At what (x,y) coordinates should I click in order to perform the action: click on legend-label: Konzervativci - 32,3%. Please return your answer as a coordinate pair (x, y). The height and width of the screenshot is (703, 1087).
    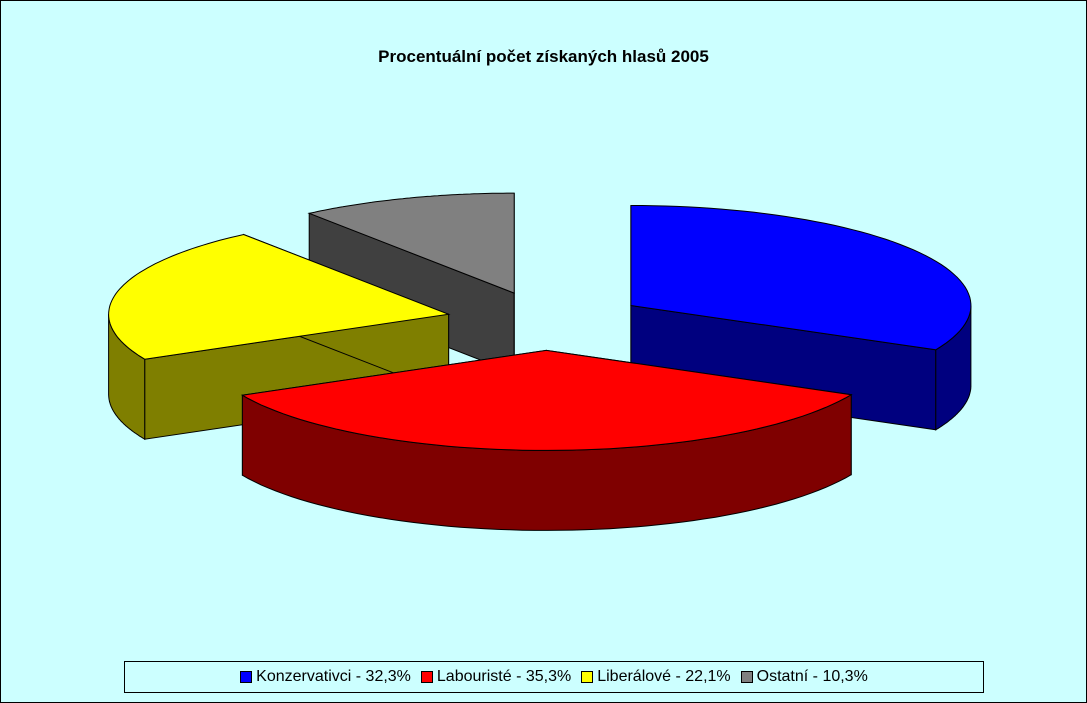
    Looking at the image, I should click on (333, 676).